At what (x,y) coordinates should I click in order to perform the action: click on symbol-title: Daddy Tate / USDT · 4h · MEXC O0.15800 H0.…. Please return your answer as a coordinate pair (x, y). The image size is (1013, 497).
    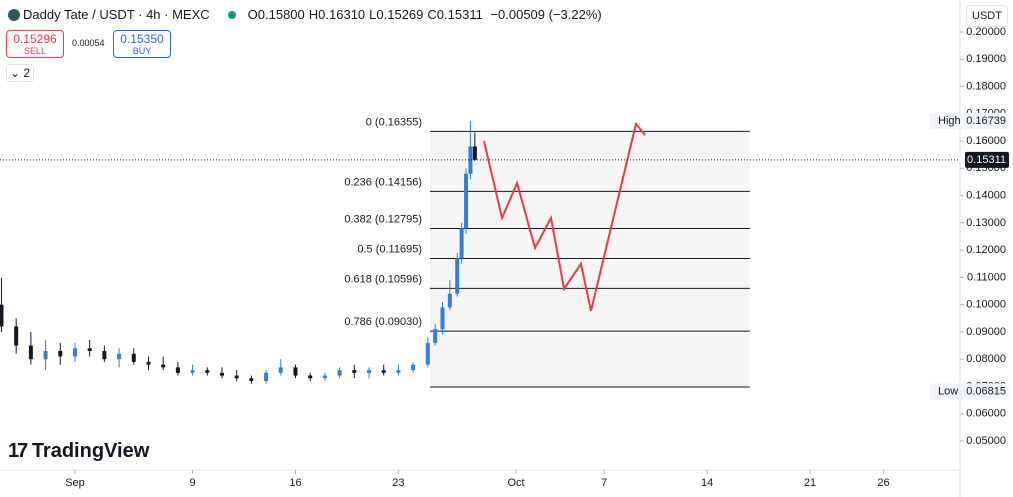
    Looking at the image, I should click on (305, 14).